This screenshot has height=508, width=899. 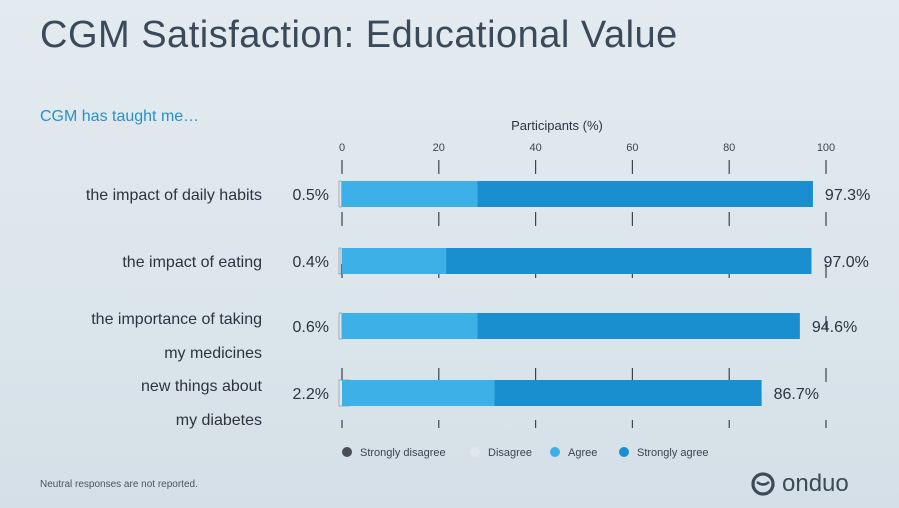 What do you see at coordinates (624, 452) in the screenshot?
I see `legend-swatch-strongly-agree` at bounding box center [624, 452].